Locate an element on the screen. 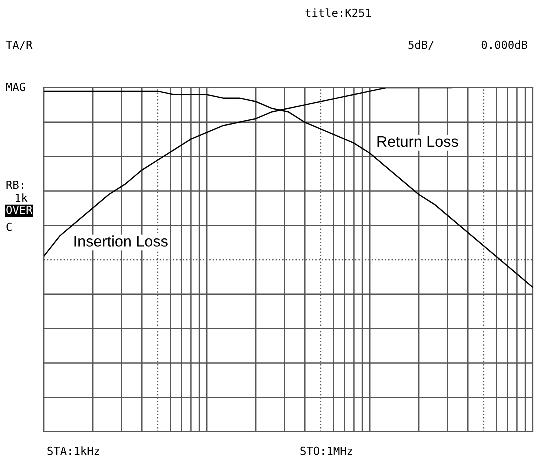  chart-title: title:K251 is located at coordinates (339, 13).